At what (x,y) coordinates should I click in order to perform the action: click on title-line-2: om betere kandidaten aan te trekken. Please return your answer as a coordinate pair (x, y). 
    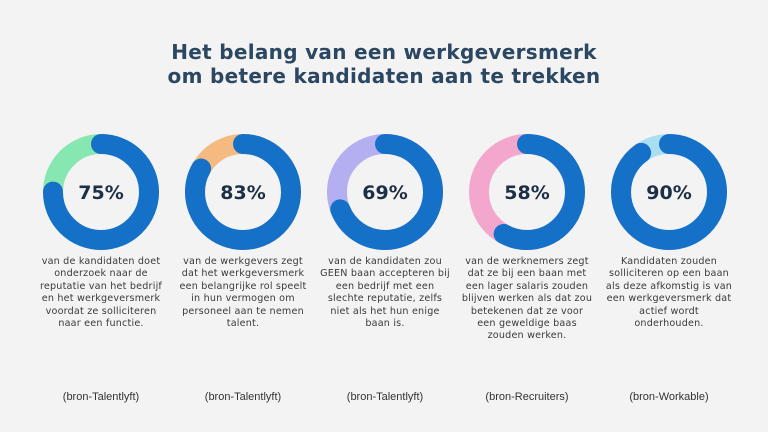
    Looking at the image, I should click on (384, 76).